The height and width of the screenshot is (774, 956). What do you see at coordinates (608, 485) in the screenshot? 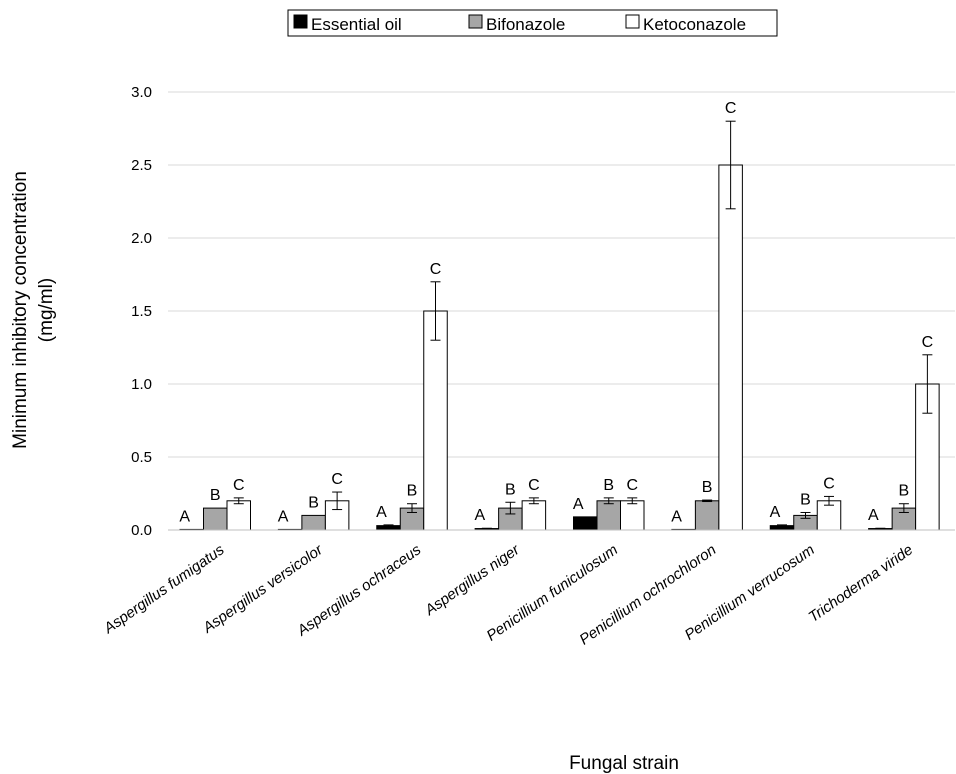
I see `sig-letter-bifonazole-4: B` at bounding box center [608, 485].